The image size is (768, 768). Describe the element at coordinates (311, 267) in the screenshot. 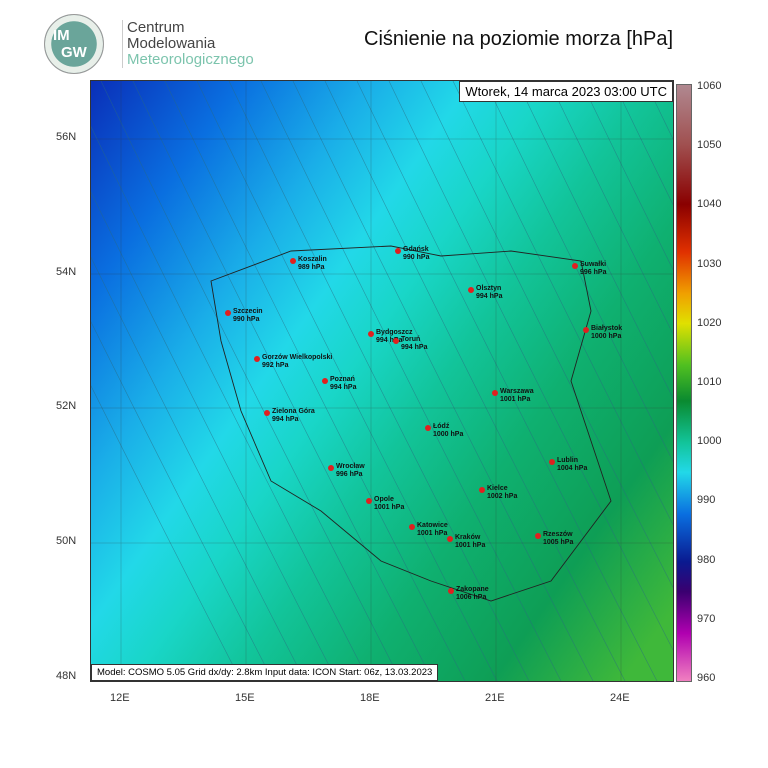

I see `city-pressure: 989 hPa` at that location.